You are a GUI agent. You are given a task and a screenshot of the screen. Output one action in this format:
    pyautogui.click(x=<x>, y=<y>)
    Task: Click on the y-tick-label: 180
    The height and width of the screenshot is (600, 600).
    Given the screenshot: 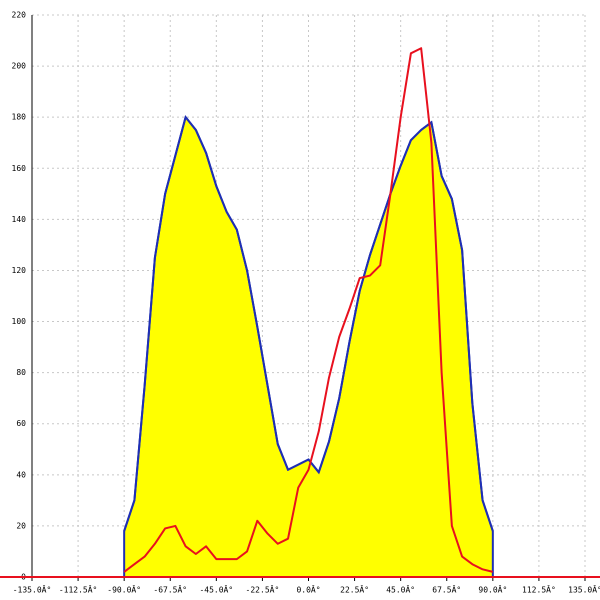 What is the action you would take?
    pyautogui.click(x=19, y=117)
    